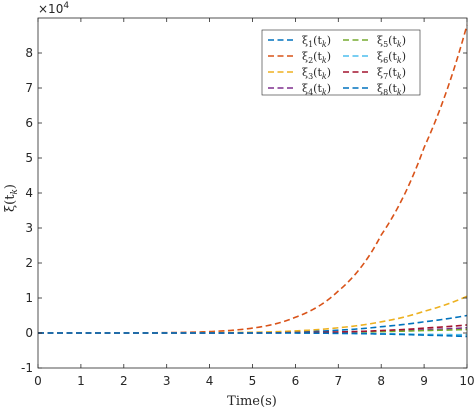 The image size is (474, 411). I want to click on legend-box, so click(341, 62).